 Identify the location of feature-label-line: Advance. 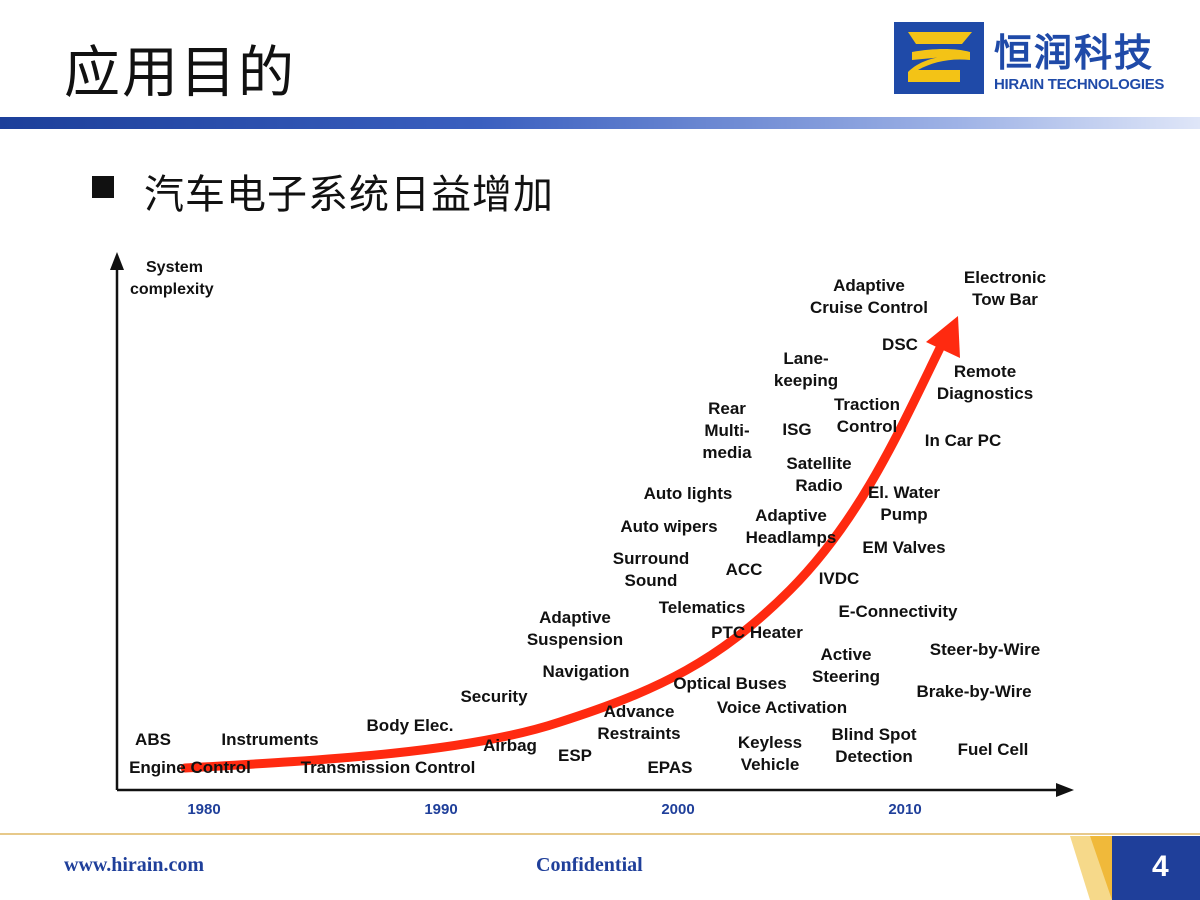
(639, 711).